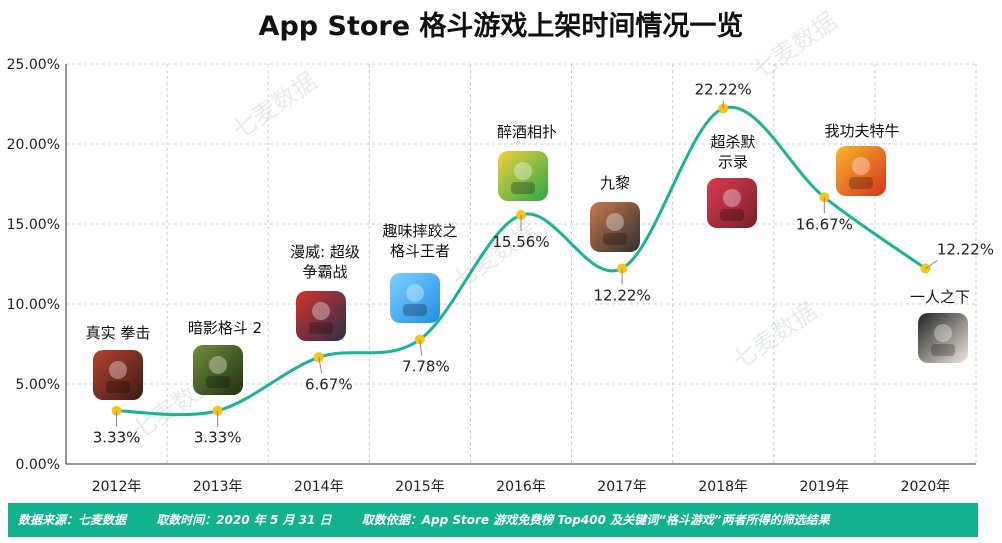 This screenshot has height=543, width=1002. What do you see at coordinates (622, 487) in the screenshot?
I see `x-tick-label: 2017年` at bounding box center [622, 487].